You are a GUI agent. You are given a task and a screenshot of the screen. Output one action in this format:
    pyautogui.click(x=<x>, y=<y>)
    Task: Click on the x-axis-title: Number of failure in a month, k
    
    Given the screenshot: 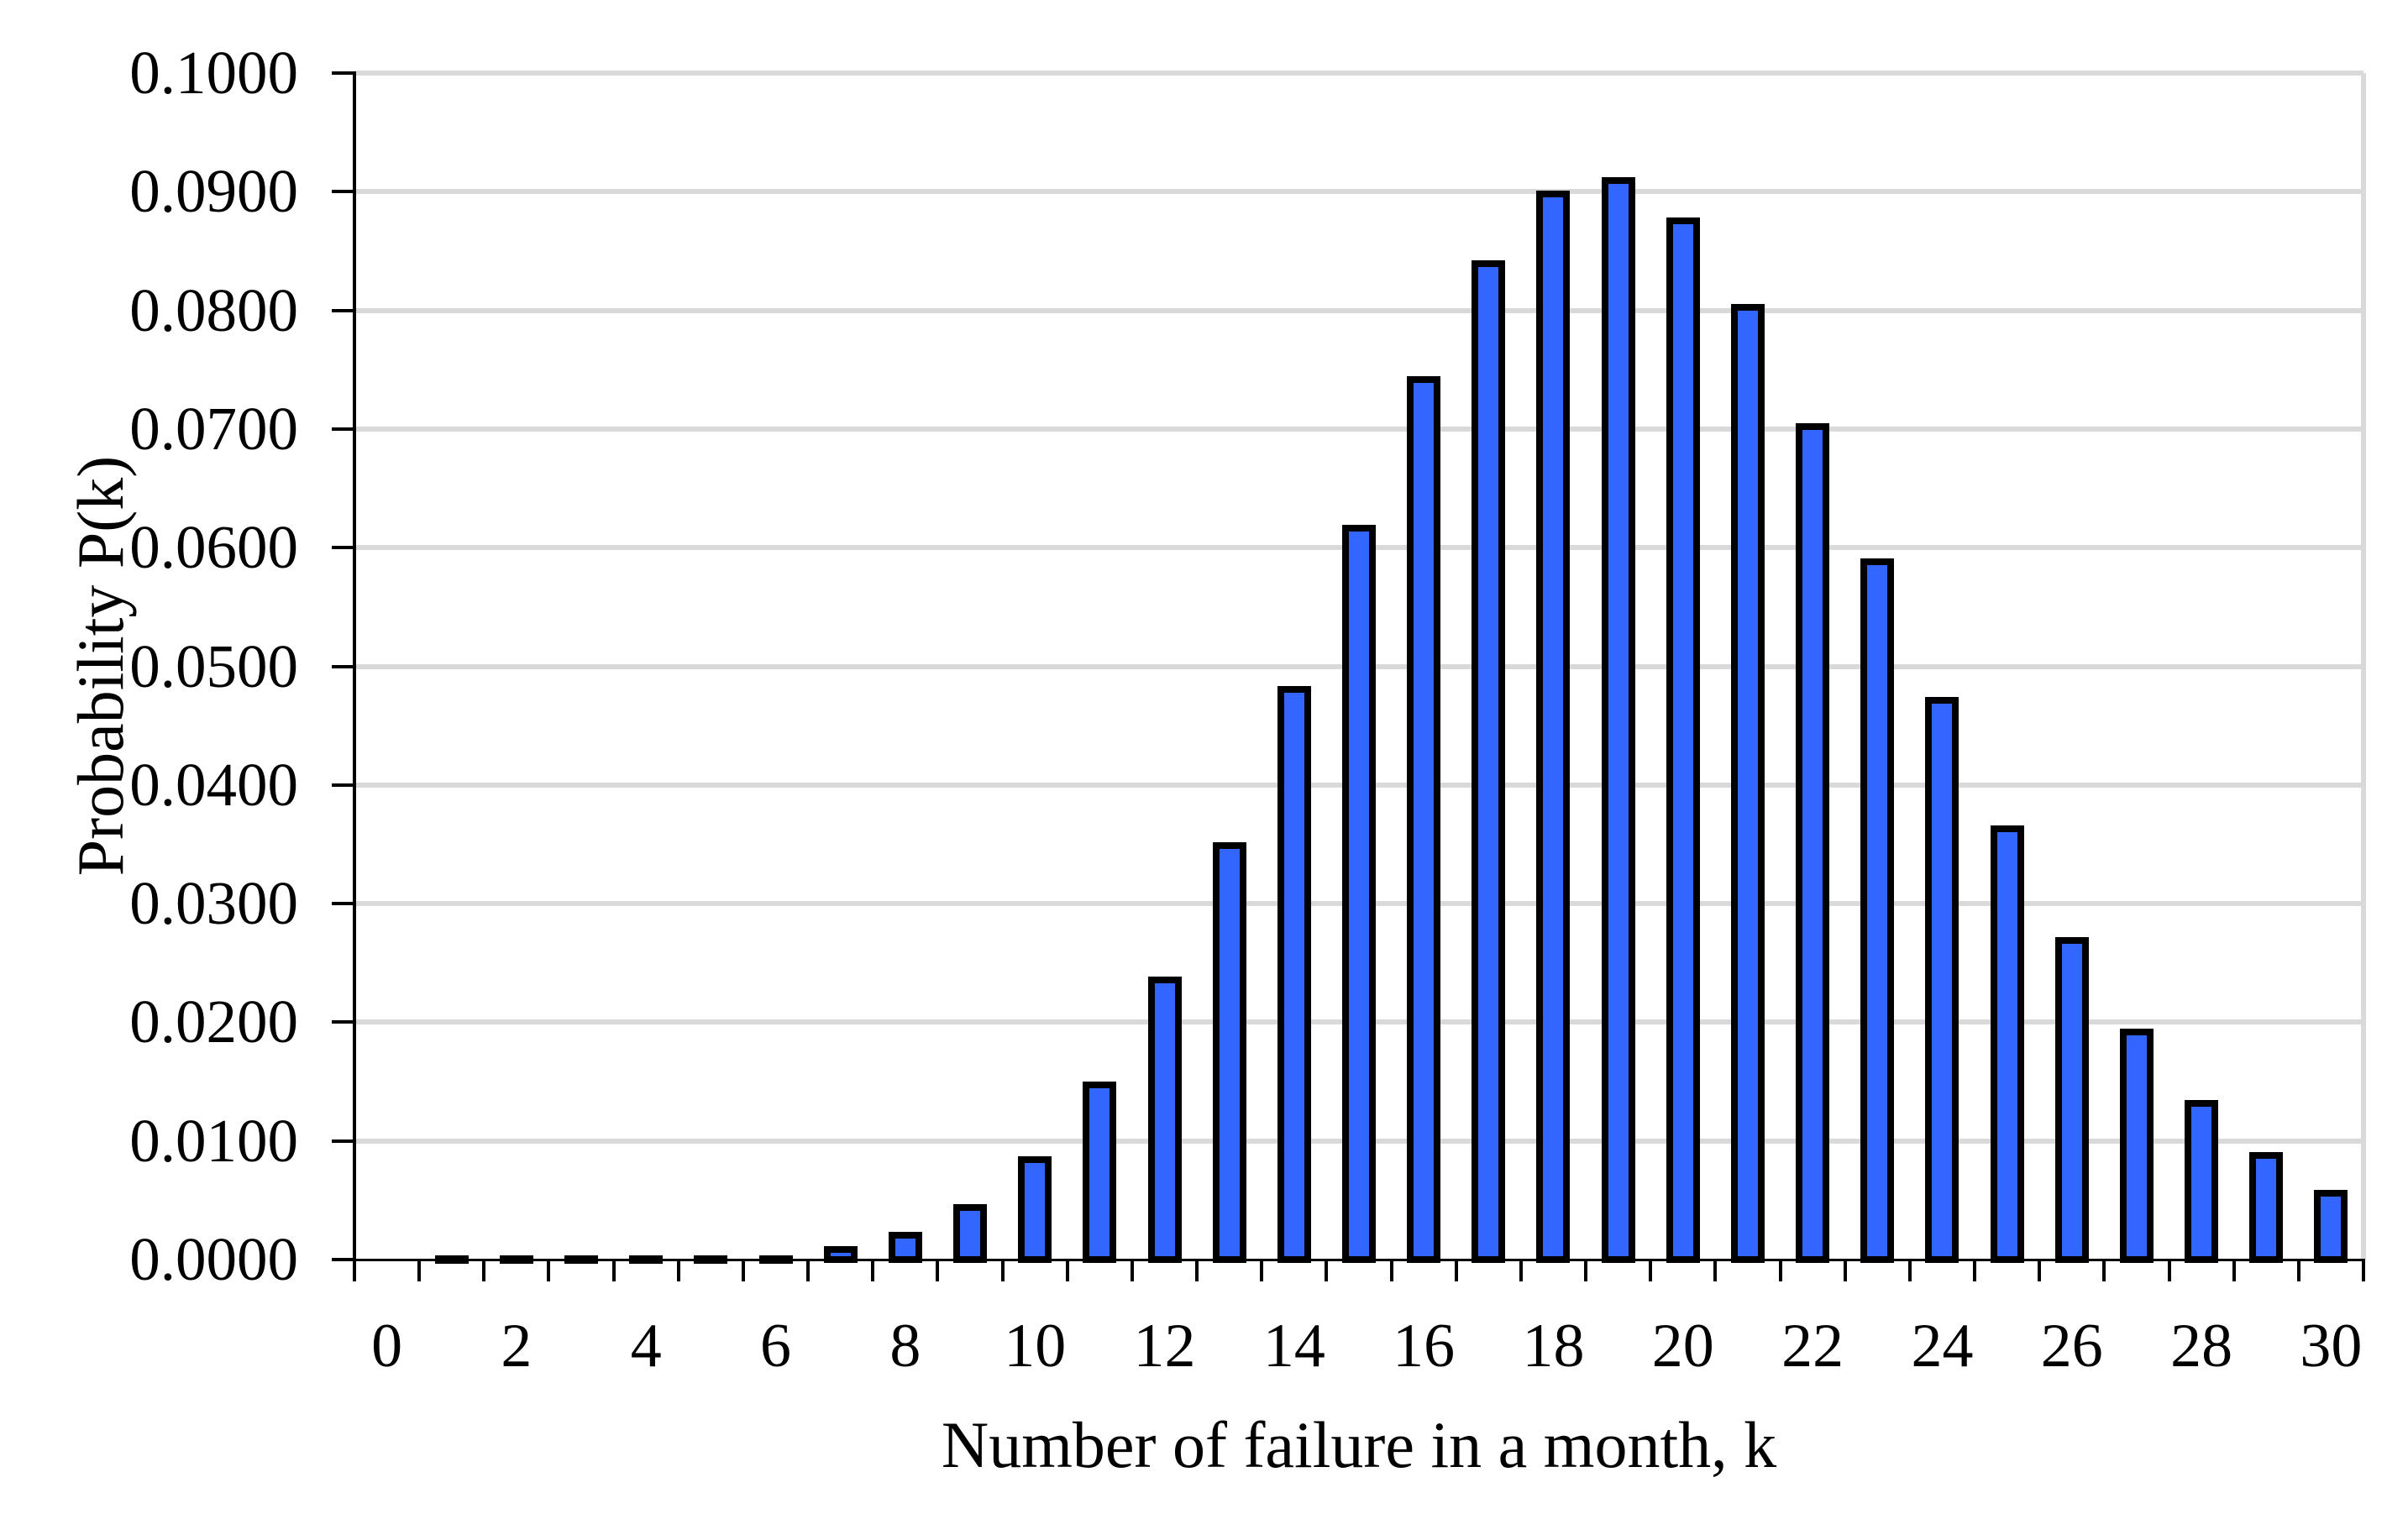 What is the action you would take?
    pyautogui.click(x=1359, y=1445)
    